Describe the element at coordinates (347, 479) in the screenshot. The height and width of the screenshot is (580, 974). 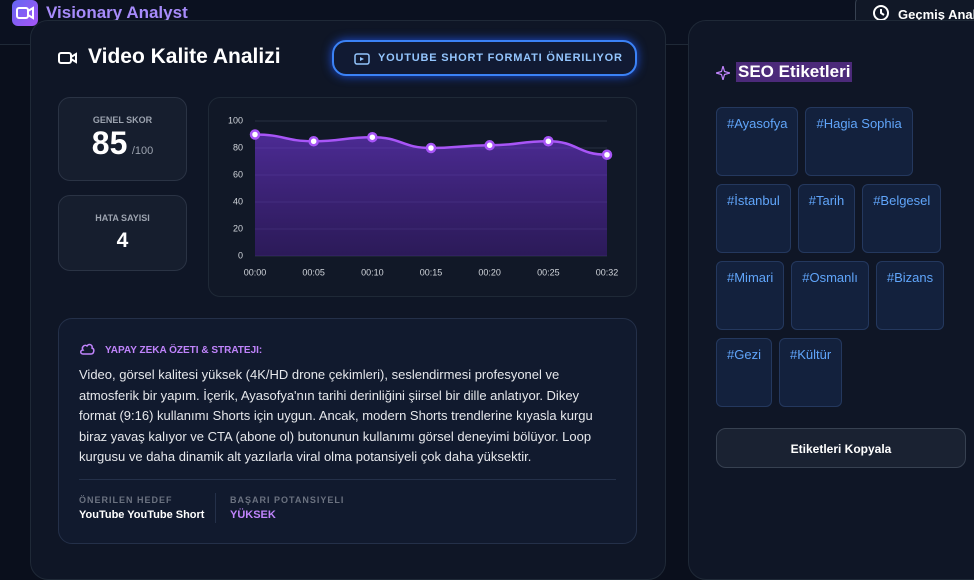
I see `divider` at that location.